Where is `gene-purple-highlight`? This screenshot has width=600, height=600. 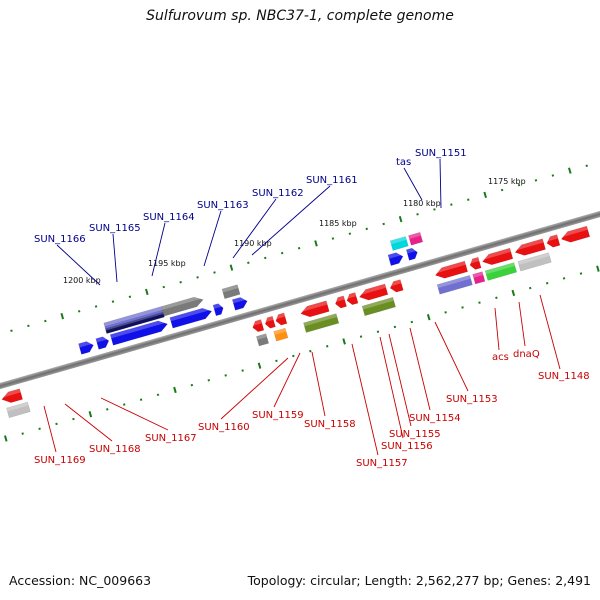
gene-purple-highlight is located at coordinates (133, 316).